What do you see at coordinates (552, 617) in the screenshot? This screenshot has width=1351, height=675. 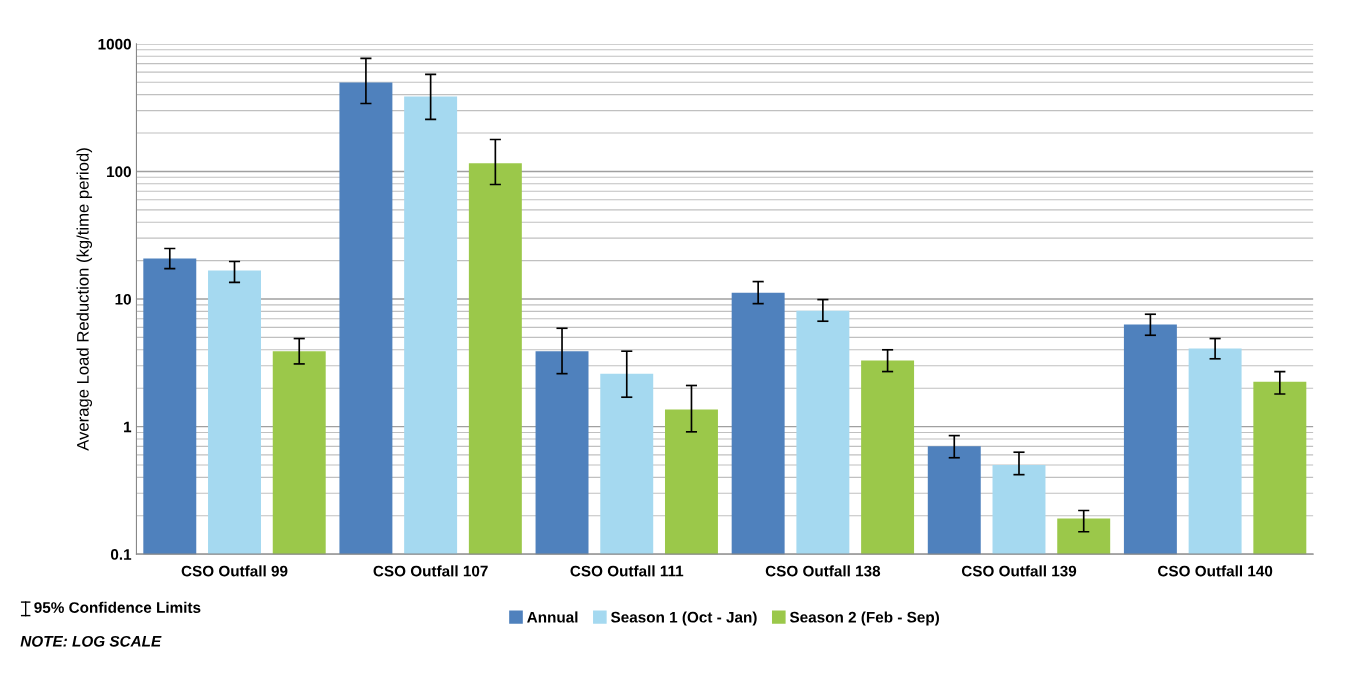 I see `legend-label: Annual` at bounding box center [552, 617].